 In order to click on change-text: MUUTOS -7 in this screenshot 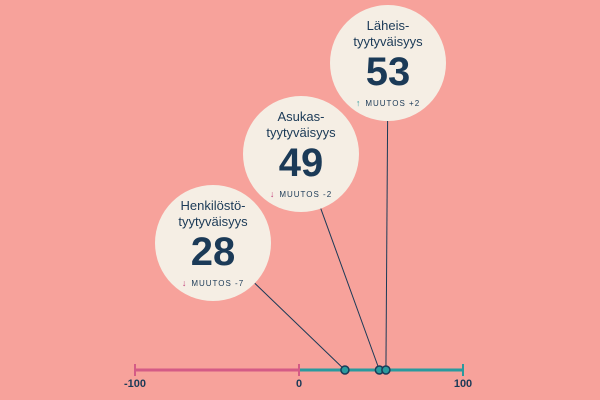, I will do `click(218, 283)`.